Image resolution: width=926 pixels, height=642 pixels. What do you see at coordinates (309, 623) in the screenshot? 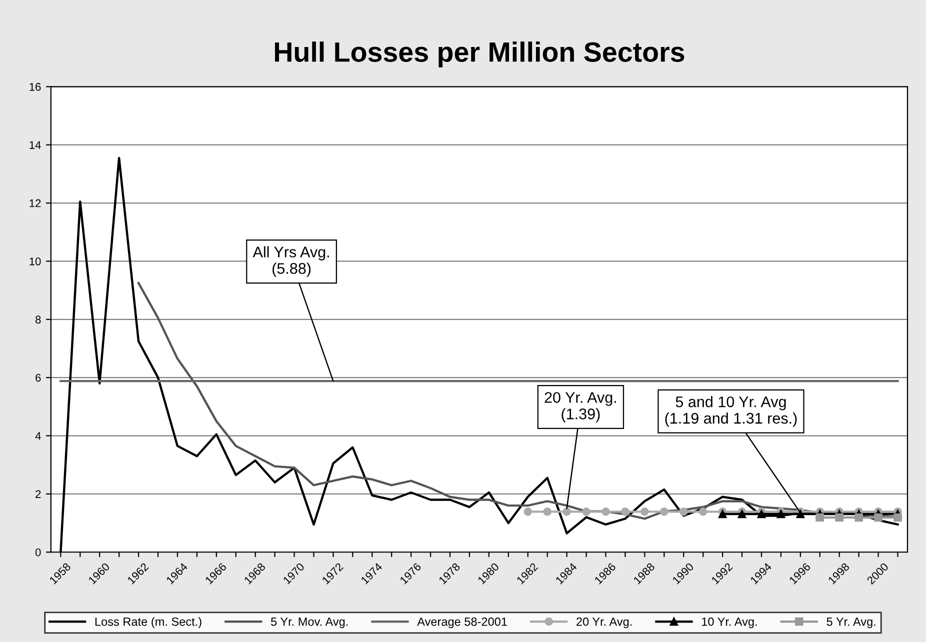
I see `legend-label: 5 Yr. Mov. Avg.` at bounding box center [309, 623].